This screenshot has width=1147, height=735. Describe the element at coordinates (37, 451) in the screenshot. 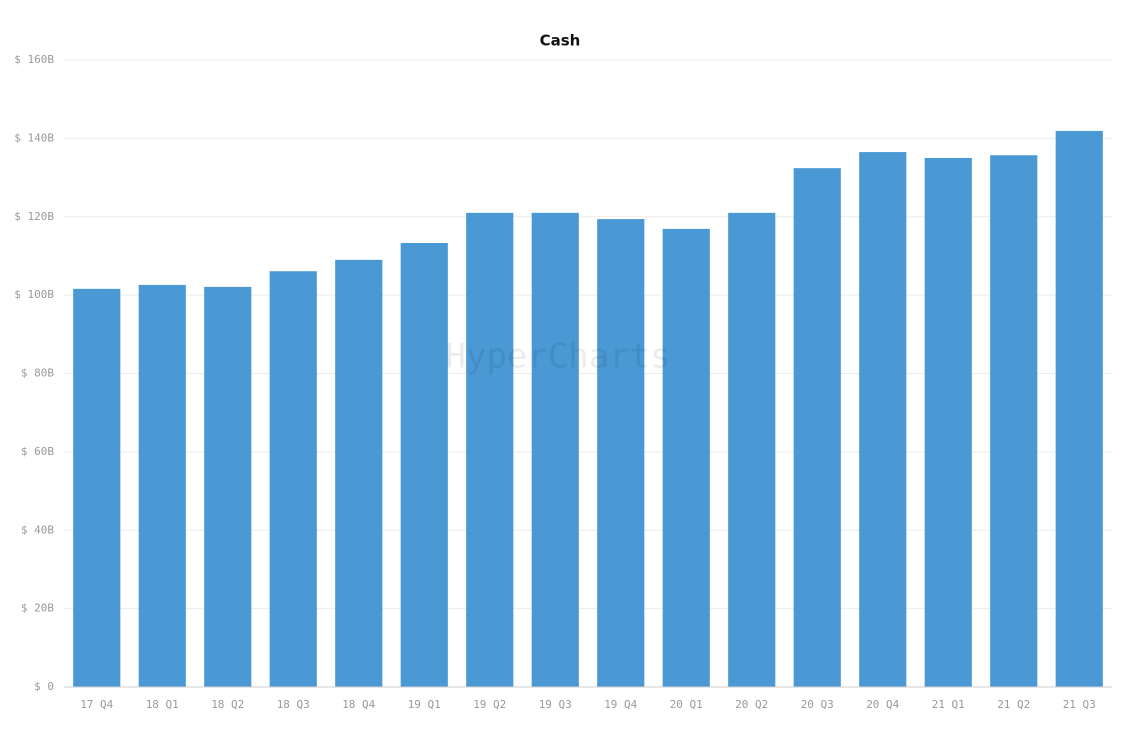

I see `y-tick-label: $ 60B` at that location.